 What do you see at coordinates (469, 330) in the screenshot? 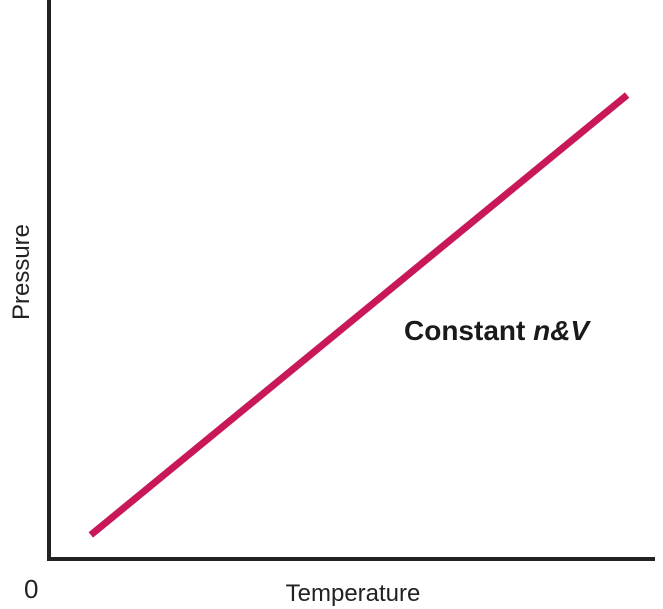
I see `annotation-text: Constant` at bounding box center [469, 330].